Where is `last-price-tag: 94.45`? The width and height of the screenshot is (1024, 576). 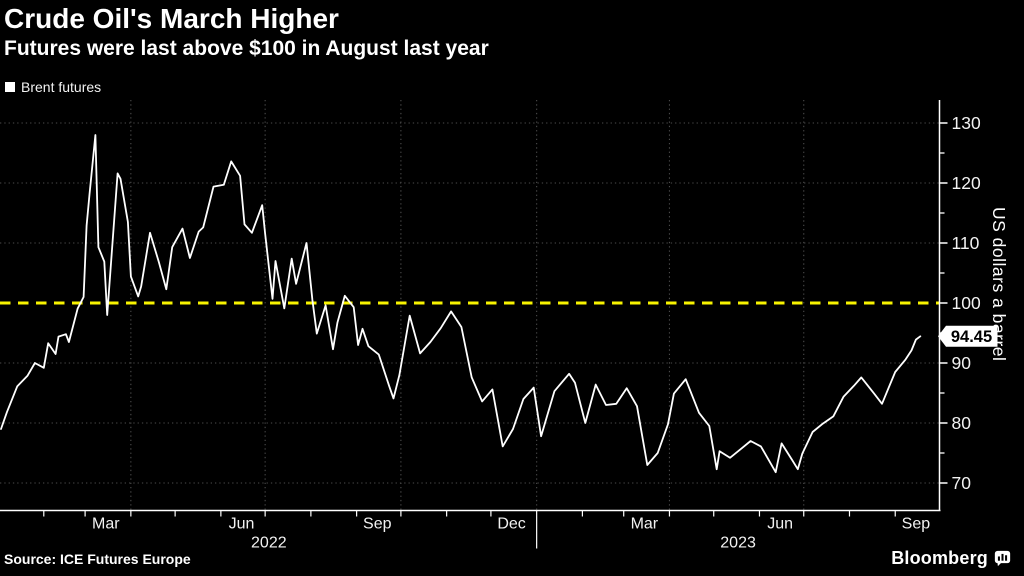 last-price-tag: 94.45 is located at coordinates (968, 336).